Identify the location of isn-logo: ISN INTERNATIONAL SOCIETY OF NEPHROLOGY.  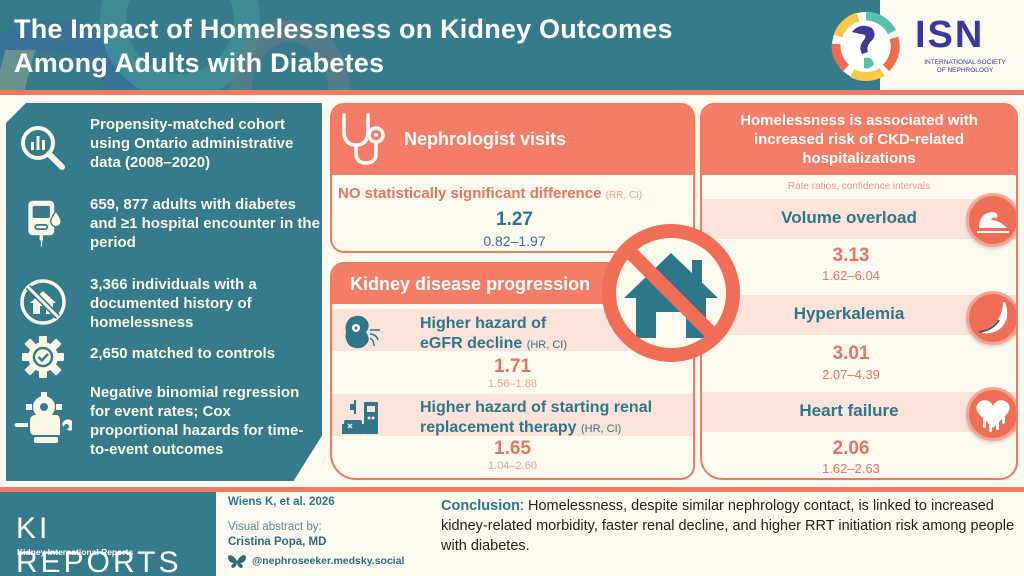
(927, 45).